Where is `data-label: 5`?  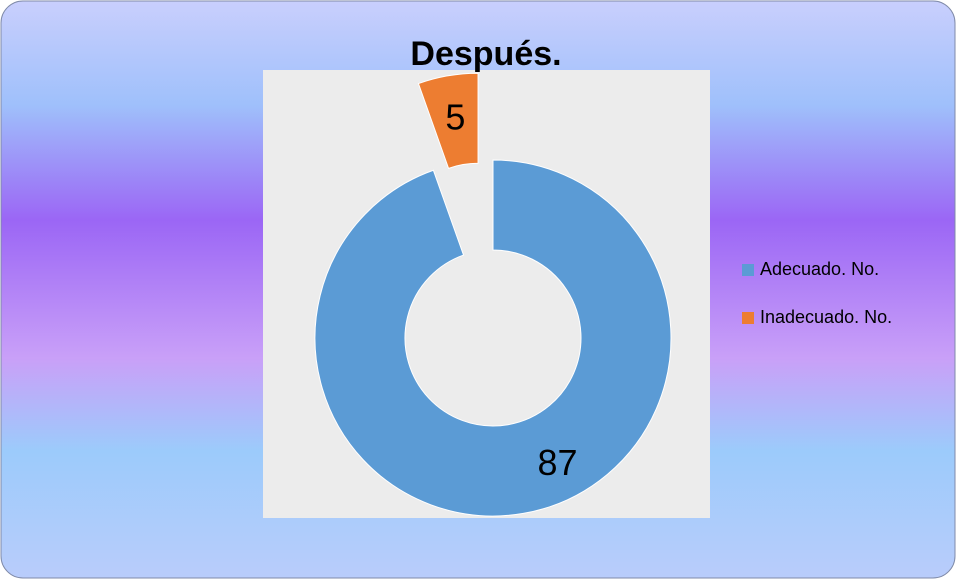
data-label: 5 is located at coordinates (455, 117).